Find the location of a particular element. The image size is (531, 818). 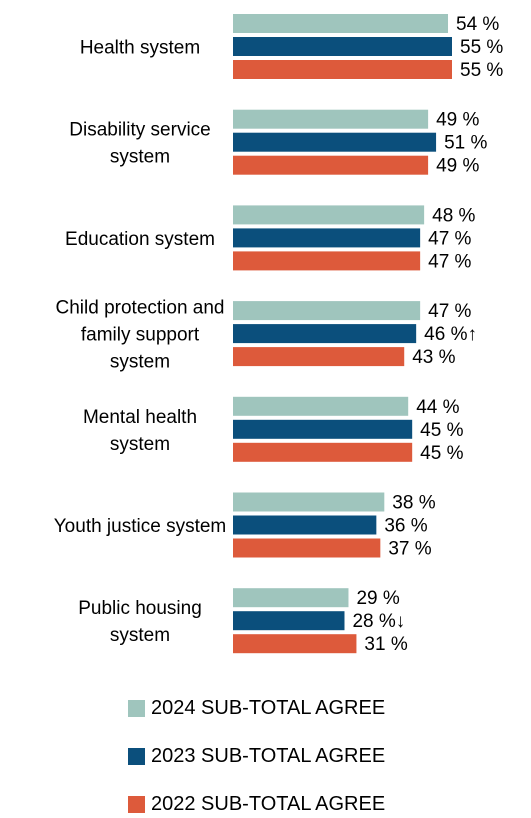

bar-mental-health-system-2024 is located at coordinates (321, 406).